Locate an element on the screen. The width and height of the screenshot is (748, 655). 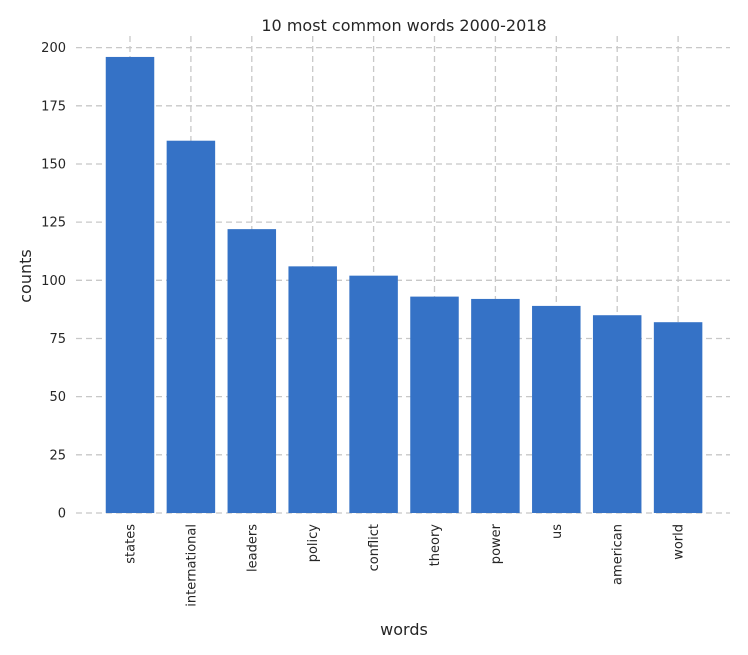
y-axis-title: counts is located at coordinates (25, 275).